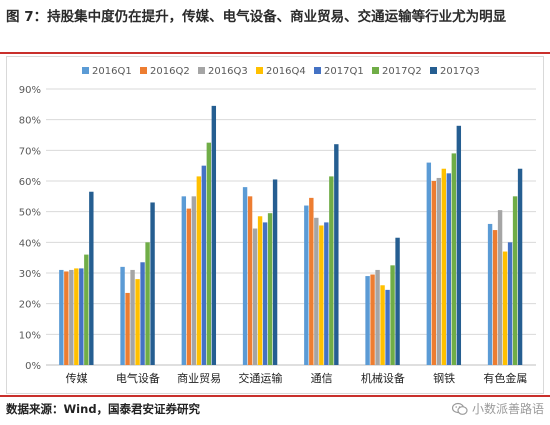  What do you see at coordinates (505, 378) in the screenshot?
I see `x-tick-label: 有色金属` at bounding box center [505, 378].